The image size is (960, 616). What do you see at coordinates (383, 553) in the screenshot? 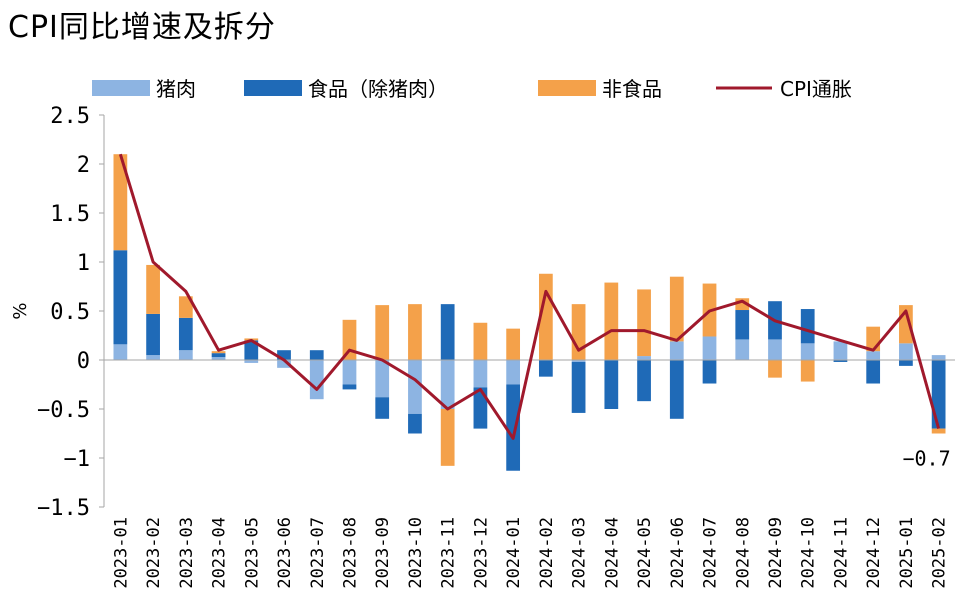
I see `x-tick-label: 2023-09` at bounding box center [383, 553].